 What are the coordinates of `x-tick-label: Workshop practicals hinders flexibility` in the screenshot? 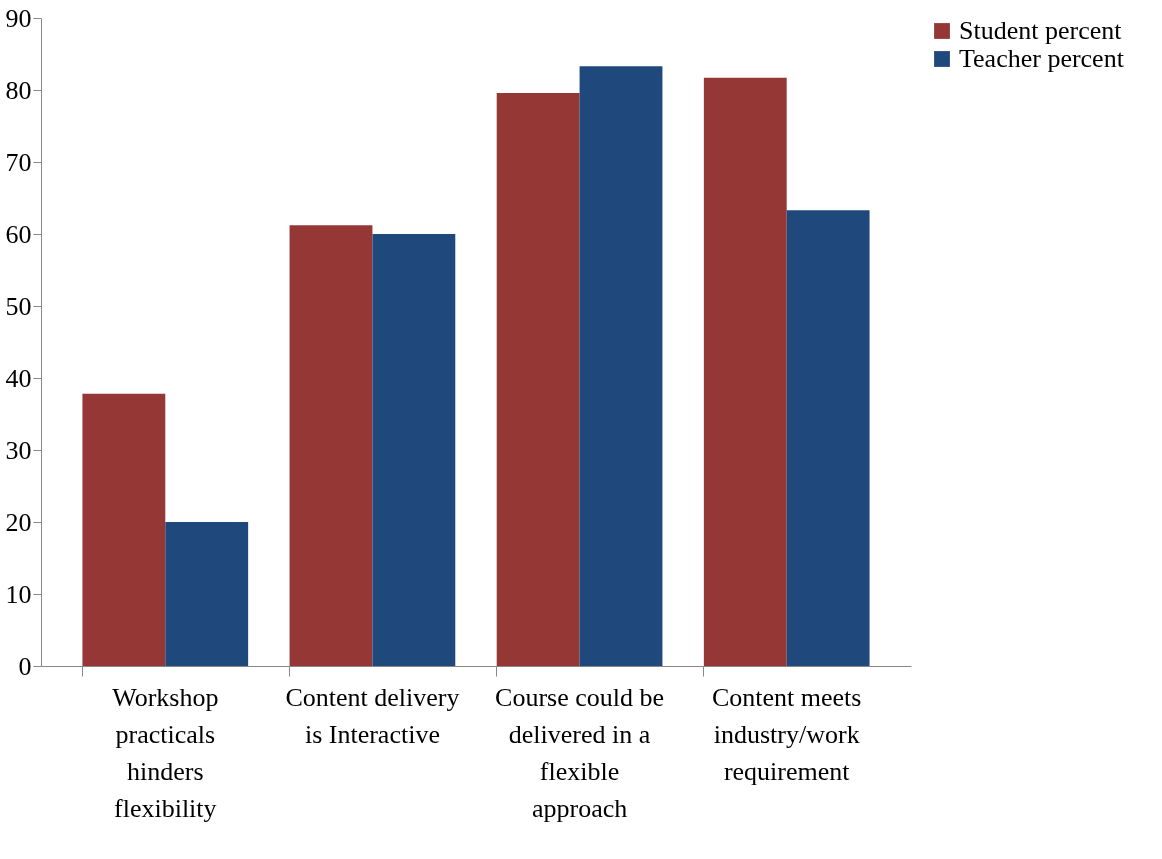 It's located at (165, 752).